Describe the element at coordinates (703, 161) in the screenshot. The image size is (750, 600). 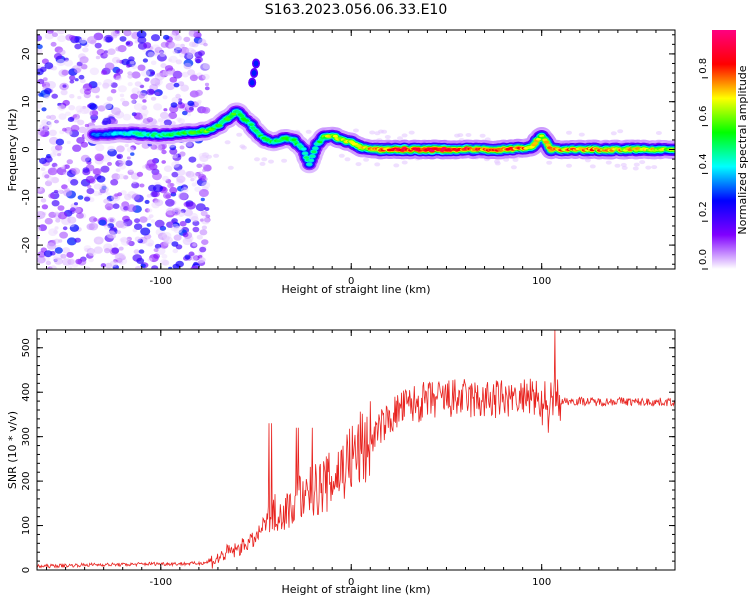
I see `colorbar-tick-label: 0.4` at that location.